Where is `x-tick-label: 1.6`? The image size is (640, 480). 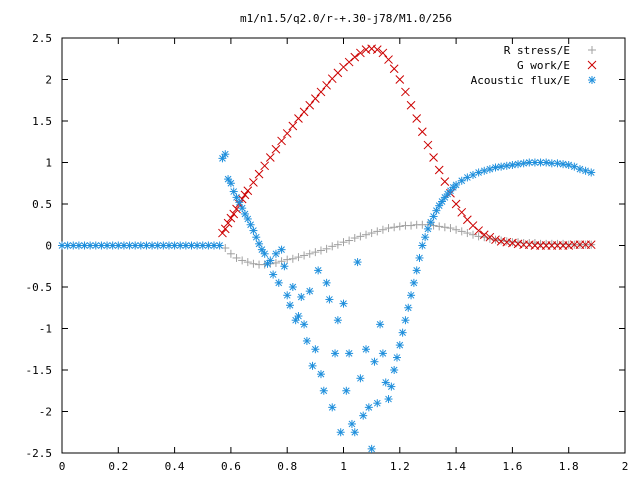 x-tick-label: 1.6 is located at coordinates (512, 466).